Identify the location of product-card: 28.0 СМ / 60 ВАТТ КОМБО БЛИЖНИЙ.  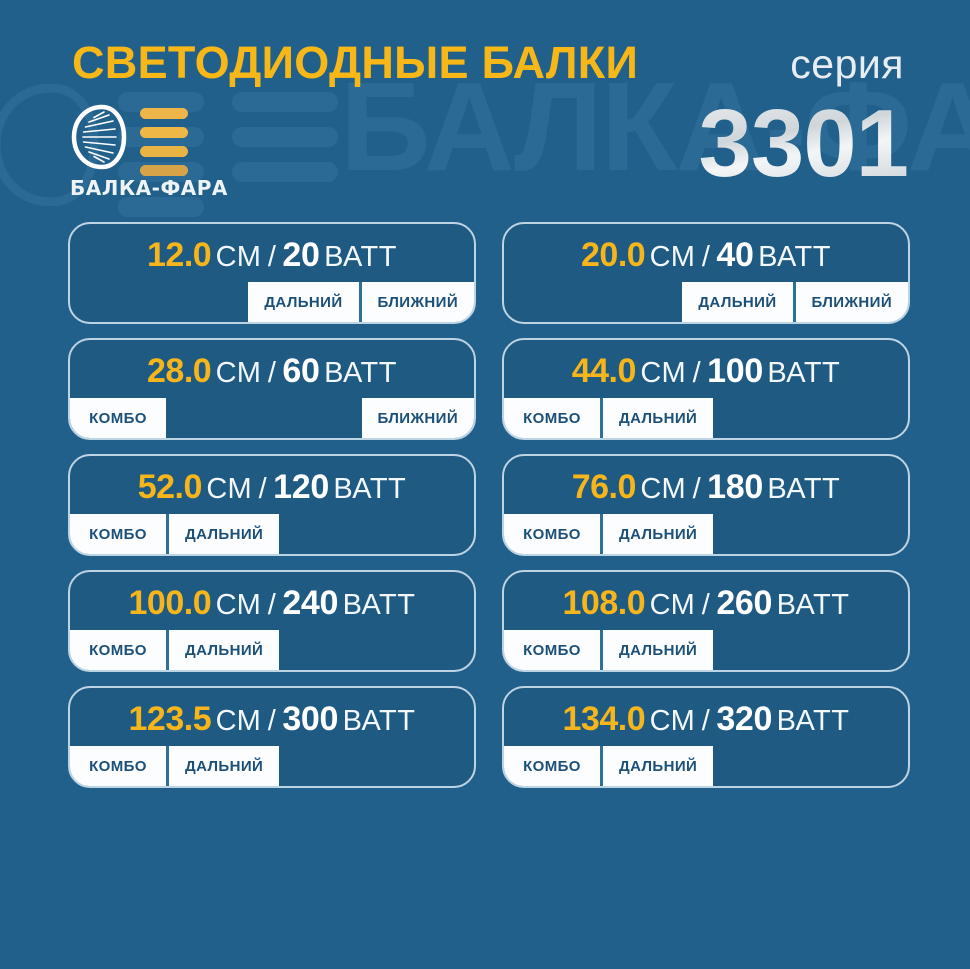
(272, 389).